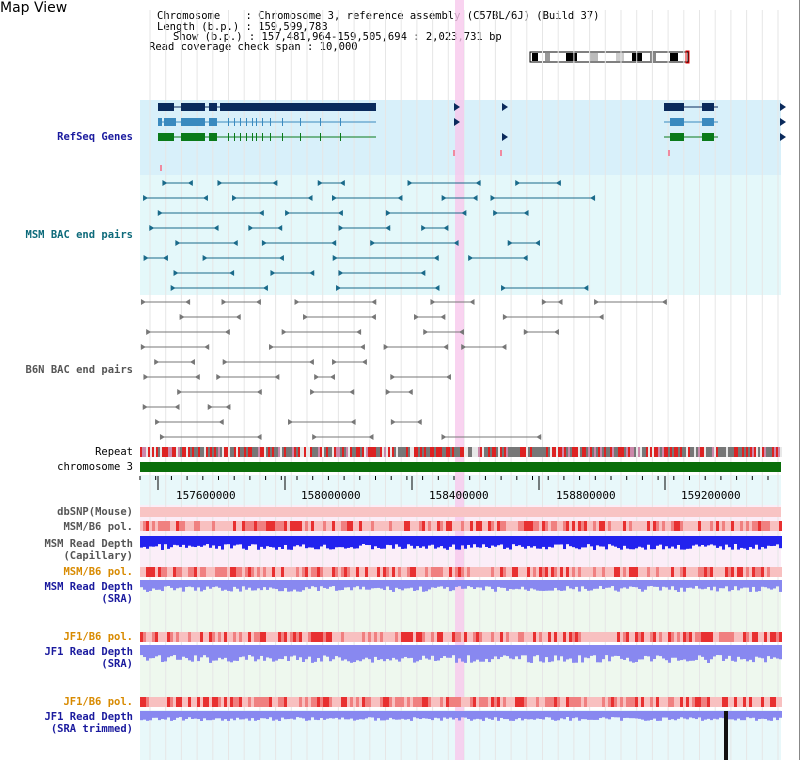 This screenshot has width=800, height=760. I want to click on ideogram-band, so click(620, 57).